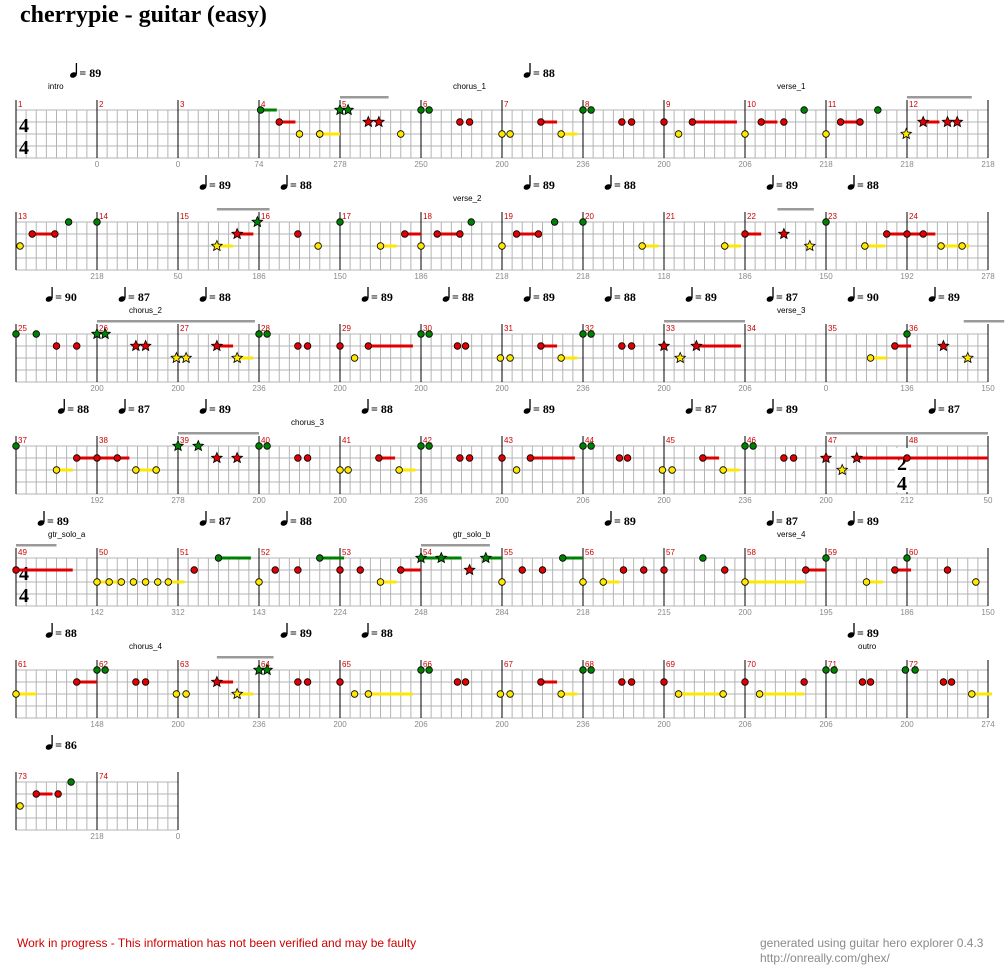 Image resolution: width=1008 pixels, height=966 pixels. Describe the element at coordinates (791, 534) in the screenshot. I see `section-label: verse_4` at that location.